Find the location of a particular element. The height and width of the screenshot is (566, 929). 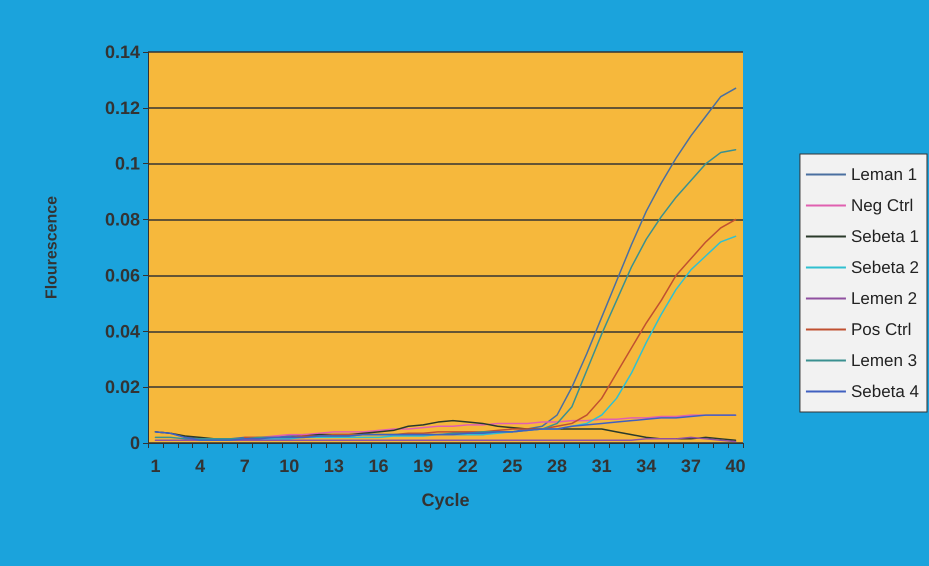

x-tick-label: 22 is located at coordinates (468, 466).